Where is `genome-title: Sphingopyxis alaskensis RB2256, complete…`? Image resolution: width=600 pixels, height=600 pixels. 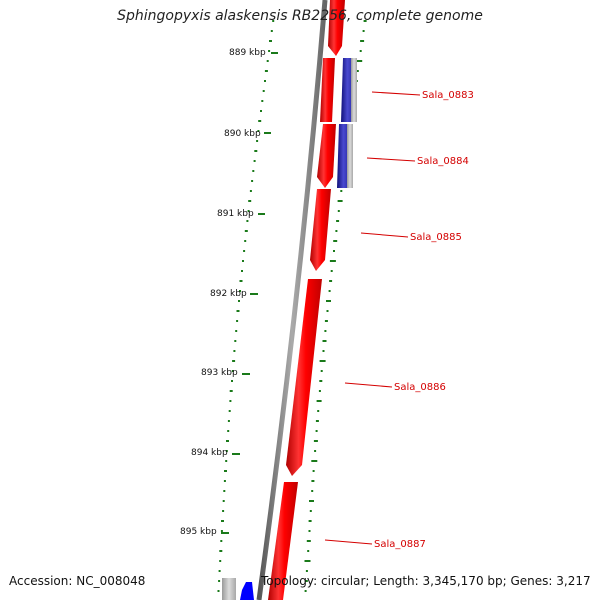 genome-title: Sphingopyxis alaskensis RB2256, complete… is located at coordinates (300, 16).